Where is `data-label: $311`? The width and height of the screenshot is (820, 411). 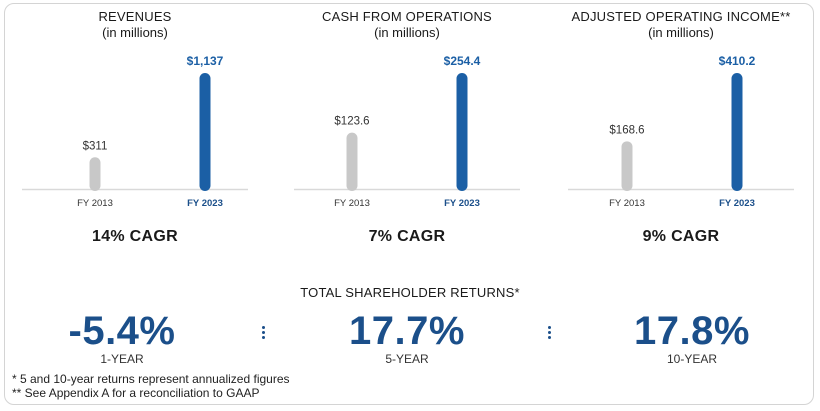
data-label: $311 is located at coordinates (95, 146).